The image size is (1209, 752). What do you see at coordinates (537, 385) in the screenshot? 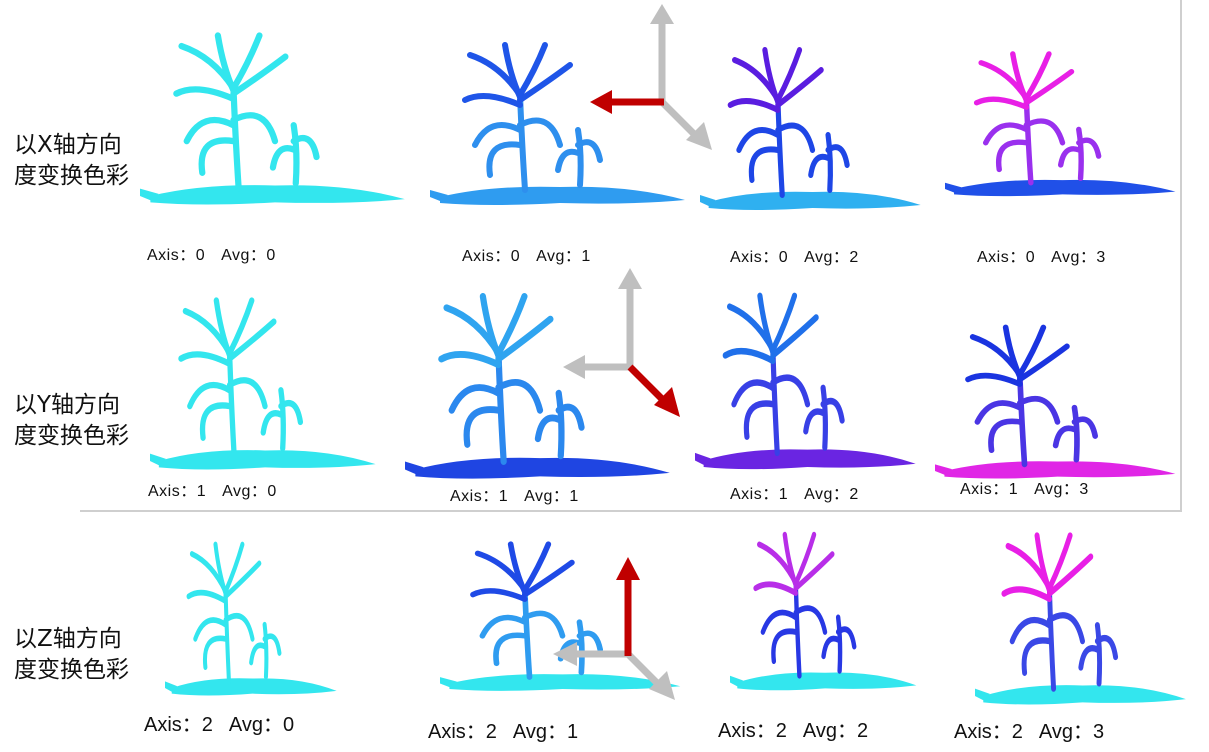
I see `plant-point-cloud-r1-p1` at bounding box center [537, 385].